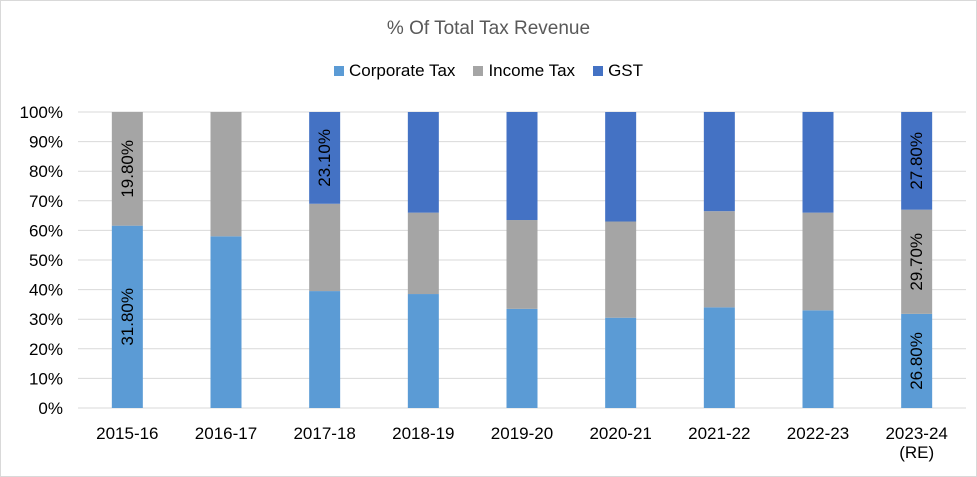  I want to click on x-tick-label: 2023-24, so click(916, 433).